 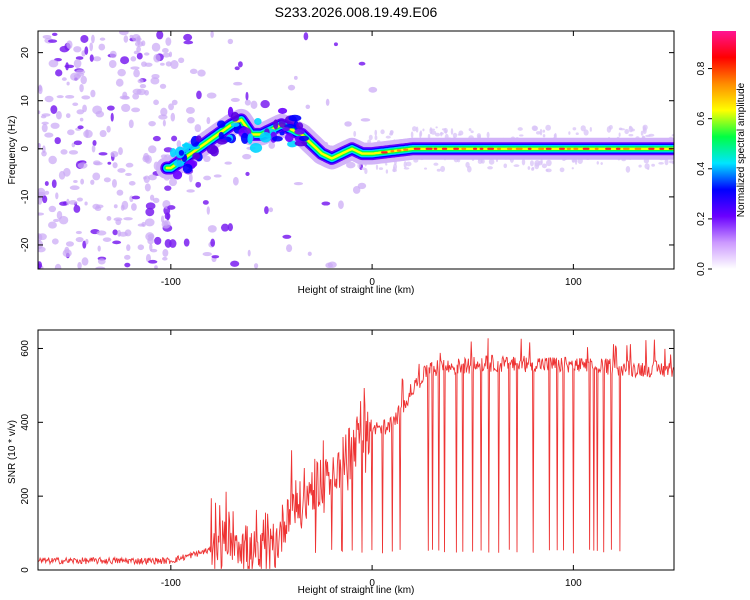 What do you see at coordinates (701, 269) in the screenshot?
I see `colorbar-tick-label: 0.0` at bounding box center [701, 269].